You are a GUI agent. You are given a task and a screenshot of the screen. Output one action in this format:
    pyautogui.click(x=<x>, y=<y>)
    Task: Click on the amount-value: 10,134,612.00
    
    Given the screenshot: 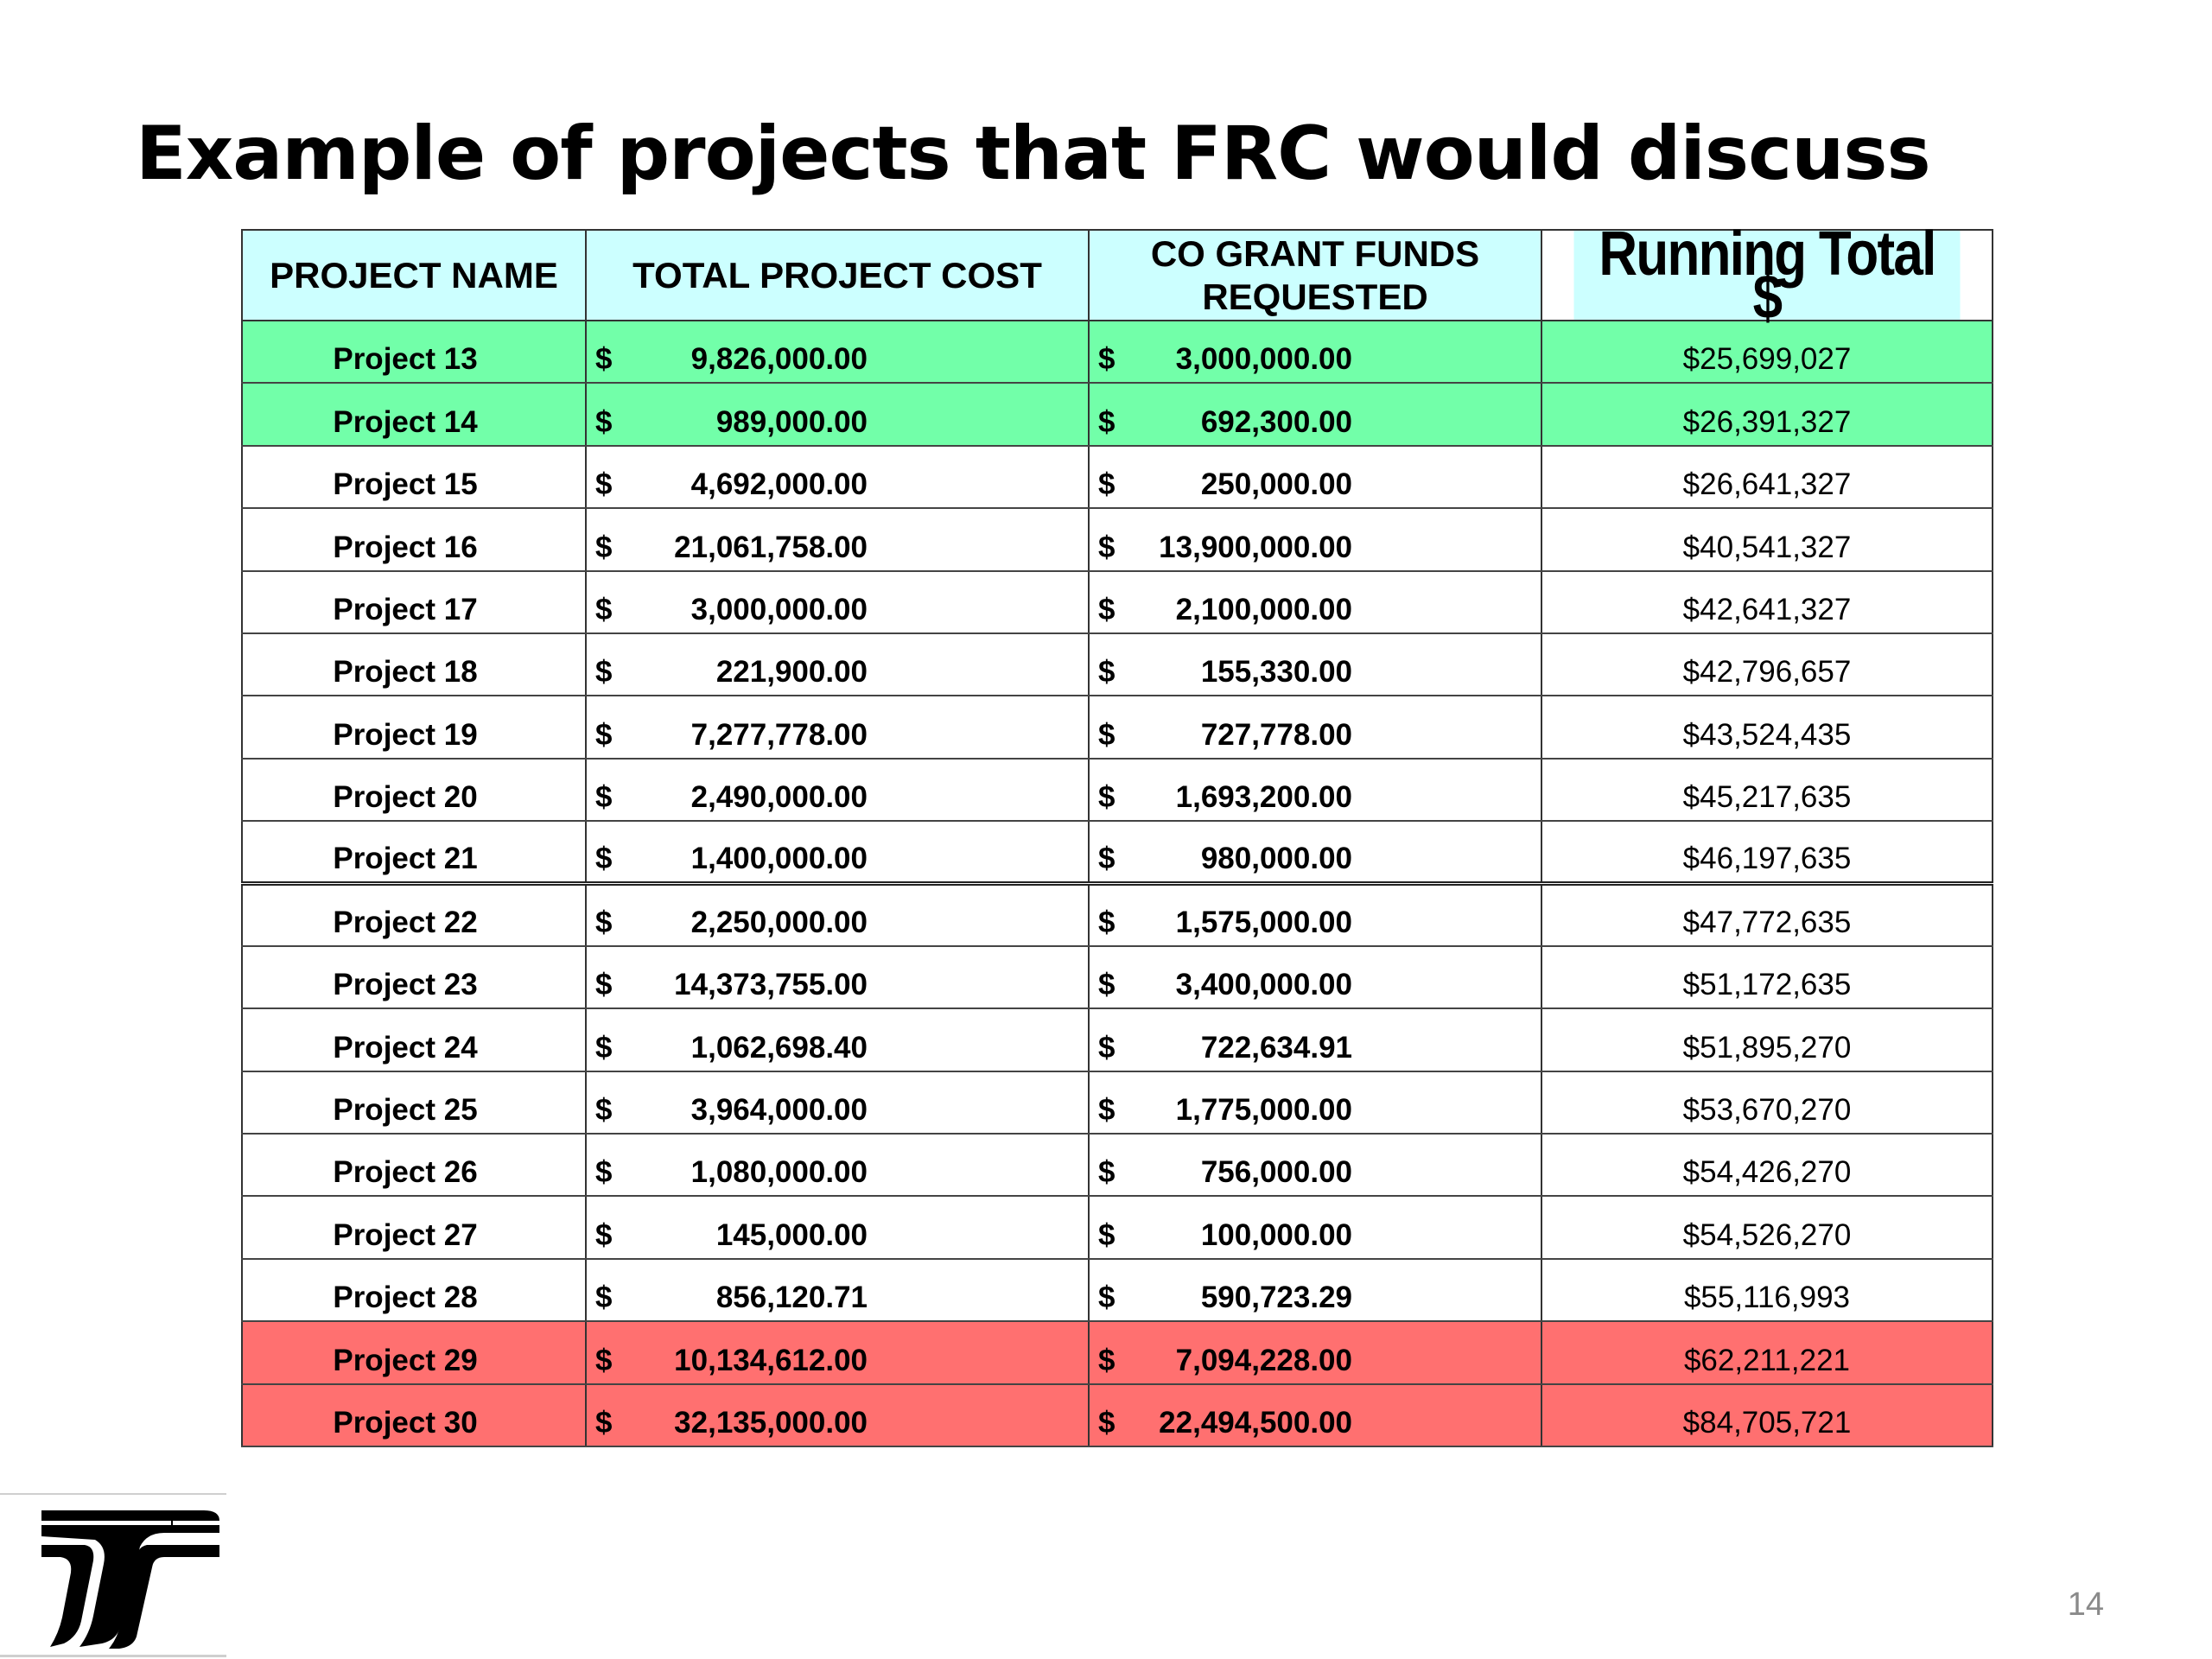 What is the action you would take?
    pyautogui.click(x=771, y=1360)
    